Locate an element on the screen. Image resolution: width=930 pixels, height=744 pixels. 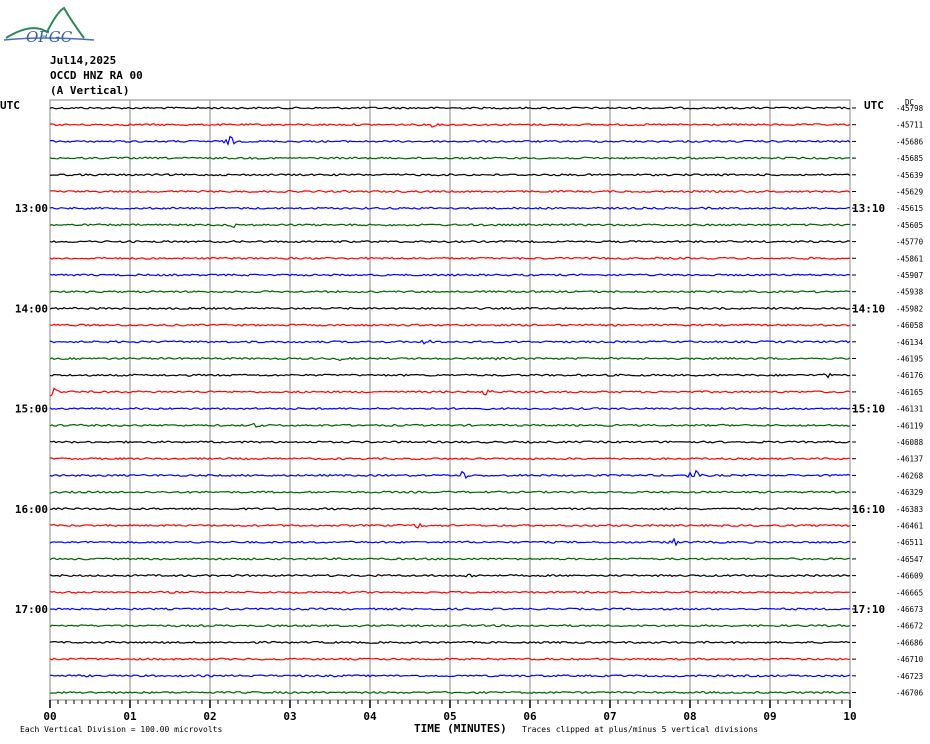
dc-offset-label: -45938 is located at coordinates (910, 292).